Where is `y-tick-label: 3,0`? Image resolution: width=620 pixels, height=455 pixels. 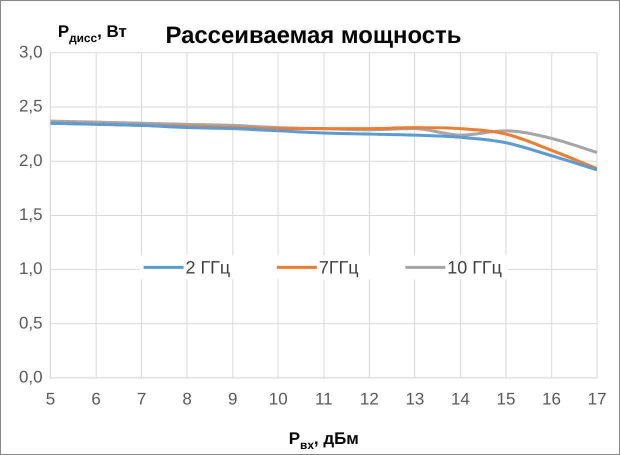
y-tick-label: 3,0 is located at coordinates (30, 52).